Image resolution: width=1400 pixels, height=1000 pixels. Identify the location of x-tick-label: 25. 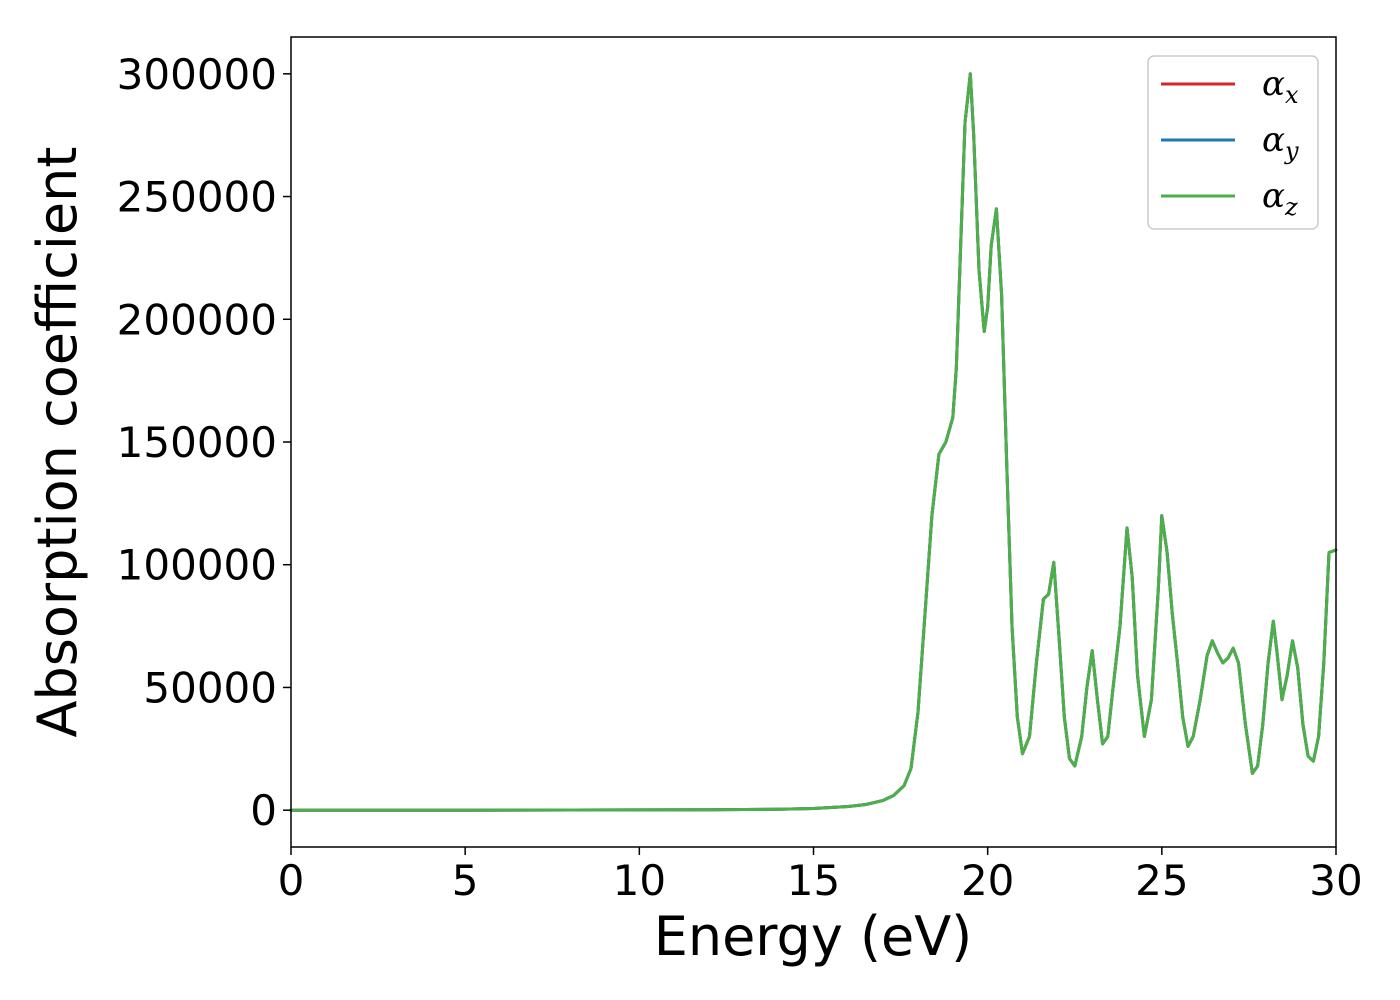
(1161, 880).